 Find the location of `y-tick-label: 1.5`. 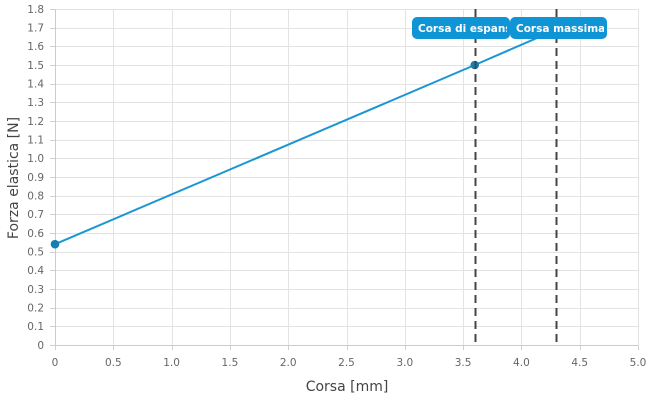

y-tick-label: 1.5 is located at coordinates (35, 66).